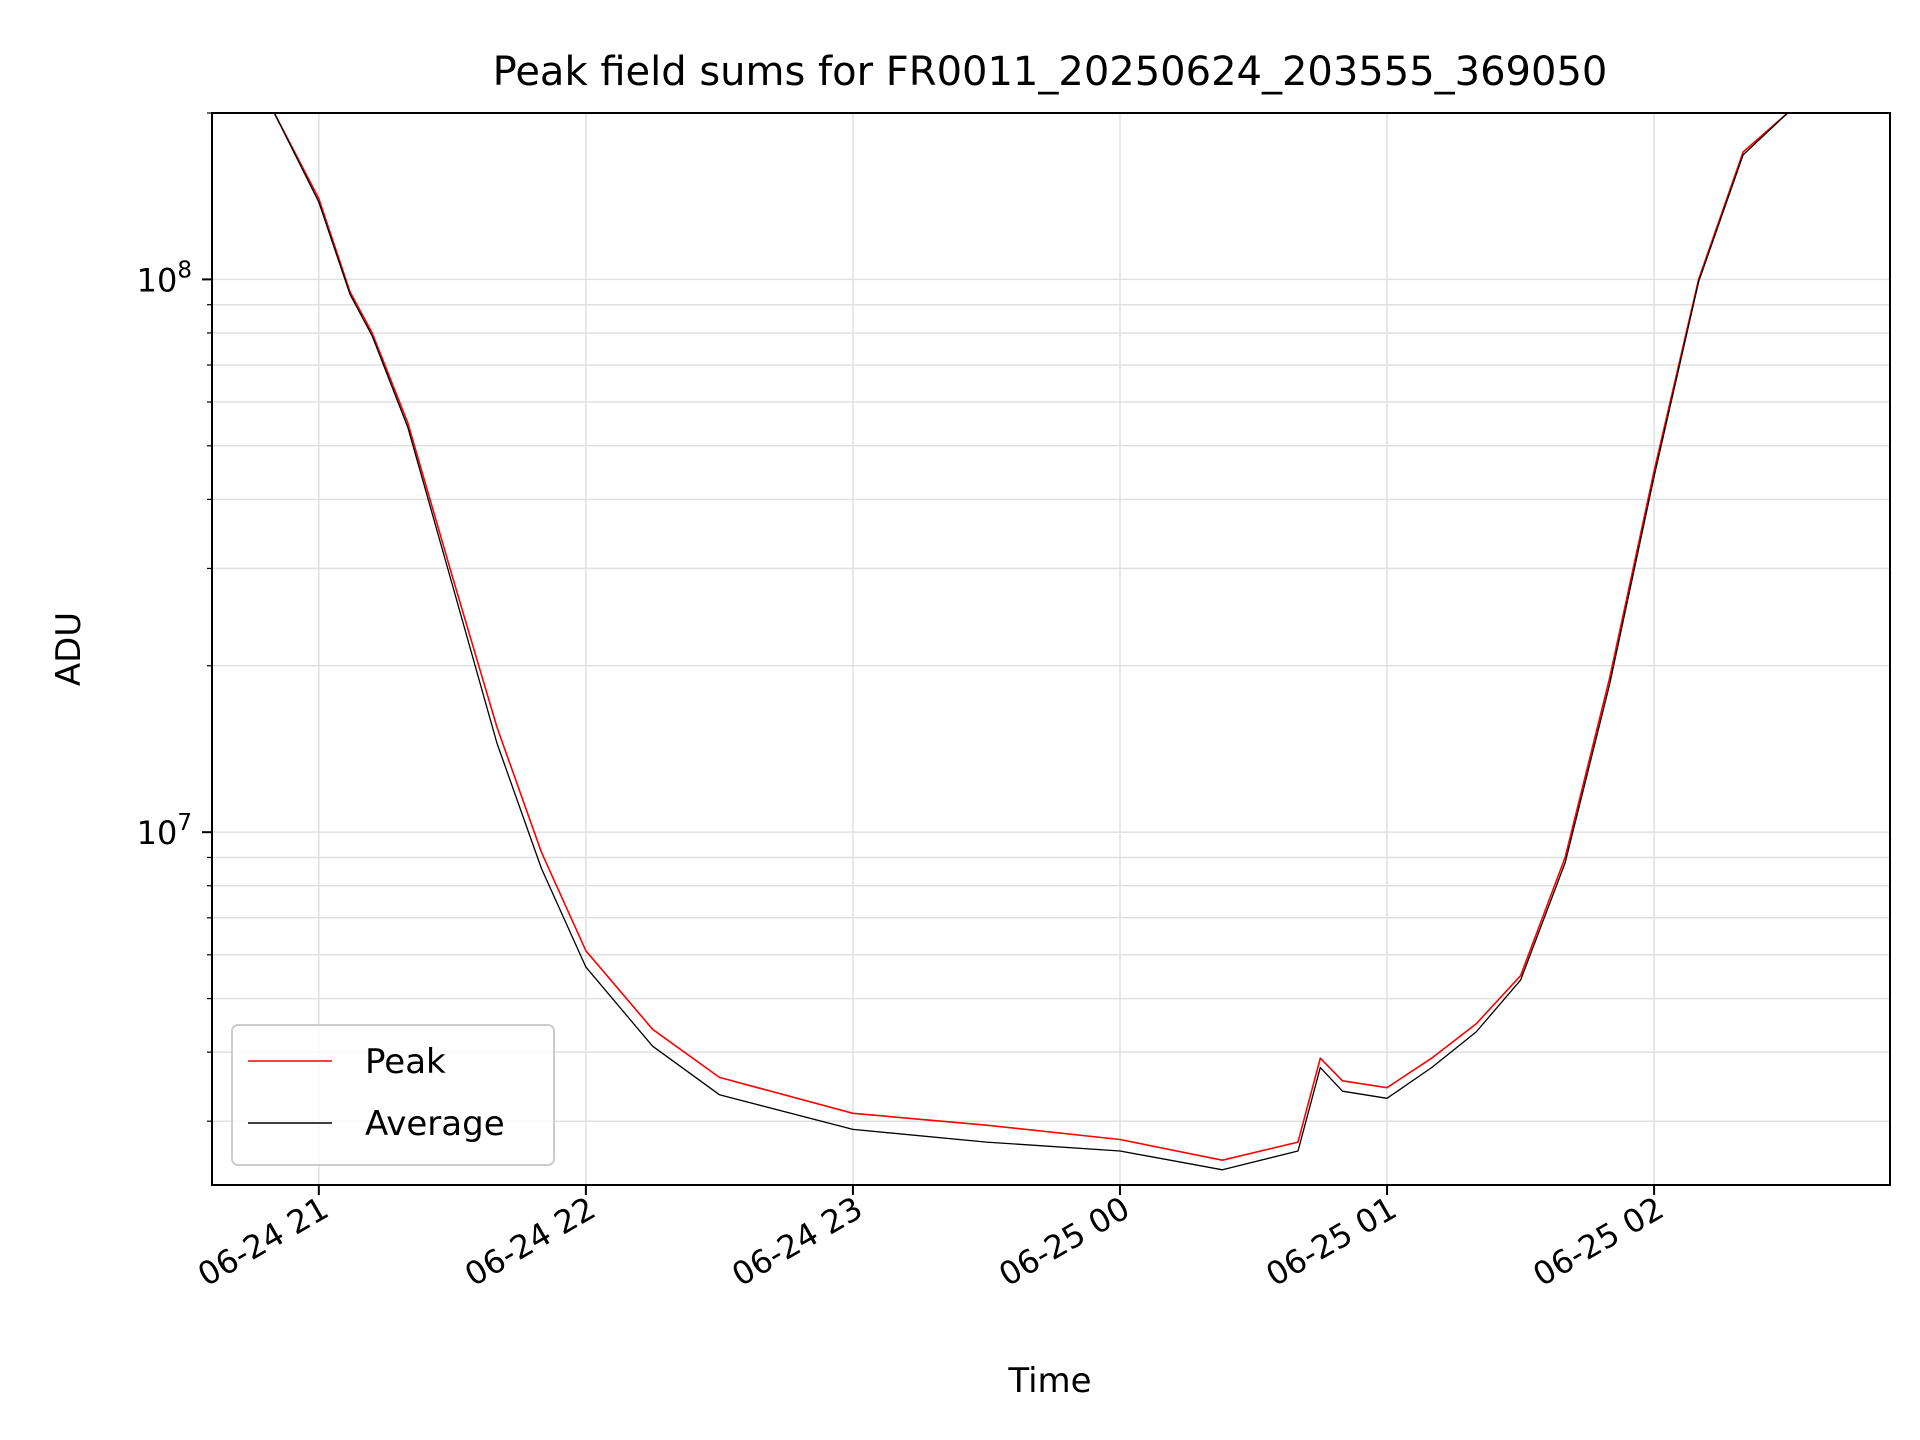 This screenshot has width=1920, height=1440. Describe the element at coordinates (405, 1062) in the screenshot. I see `legend-peak-label: Peak` at that location.